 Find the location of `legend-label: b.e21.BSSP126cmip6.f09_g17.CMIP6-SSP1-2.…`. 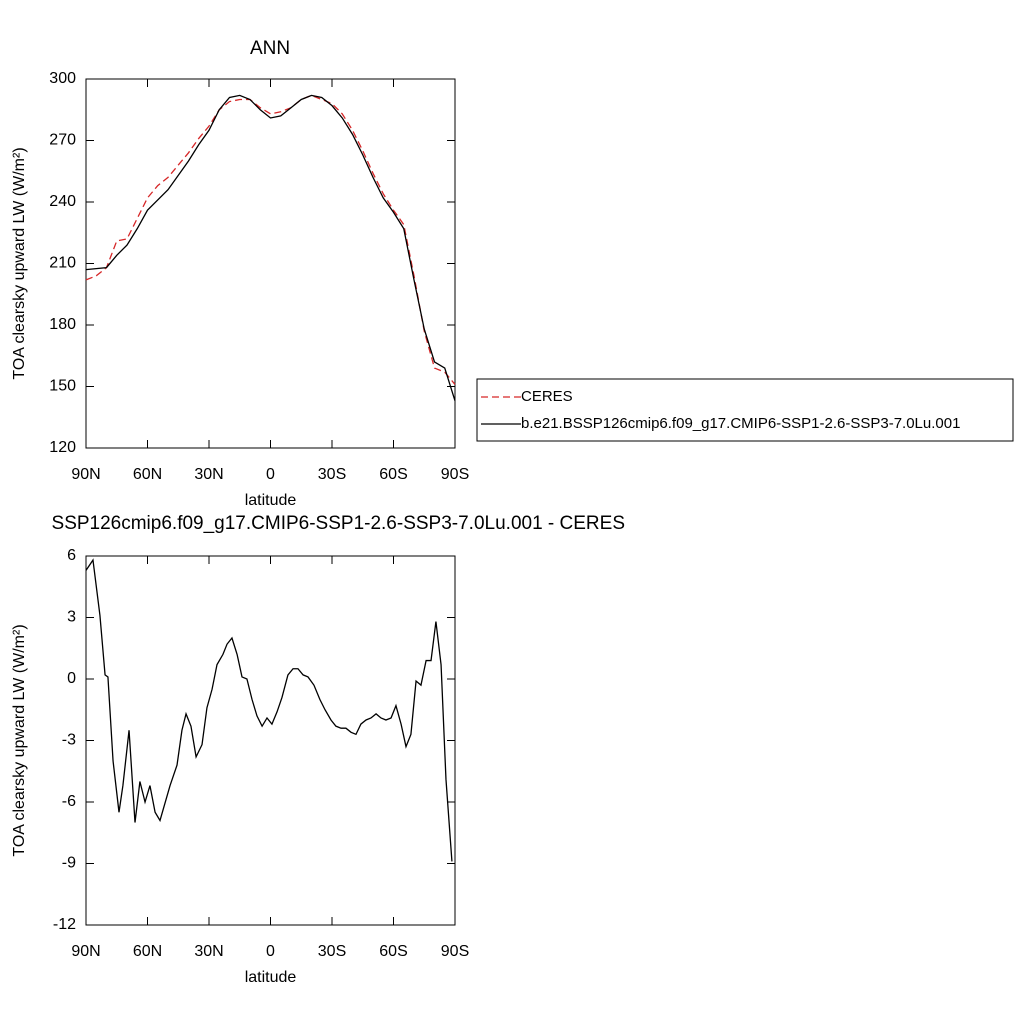

legend-label: b.e21.BSSP126cmip6.f09_g17.CMIP6-SSP1-2.… is located at coordinates (740, 423).